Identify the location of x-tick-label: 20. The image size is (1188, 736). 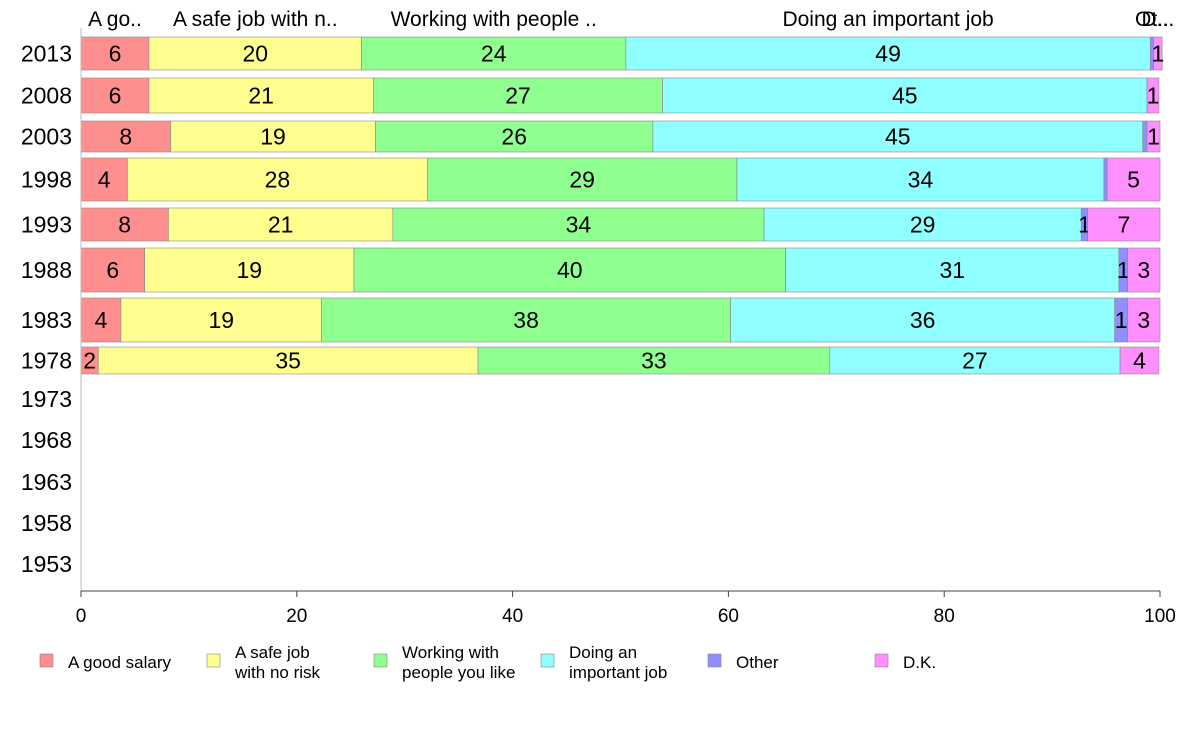
(296, 616).